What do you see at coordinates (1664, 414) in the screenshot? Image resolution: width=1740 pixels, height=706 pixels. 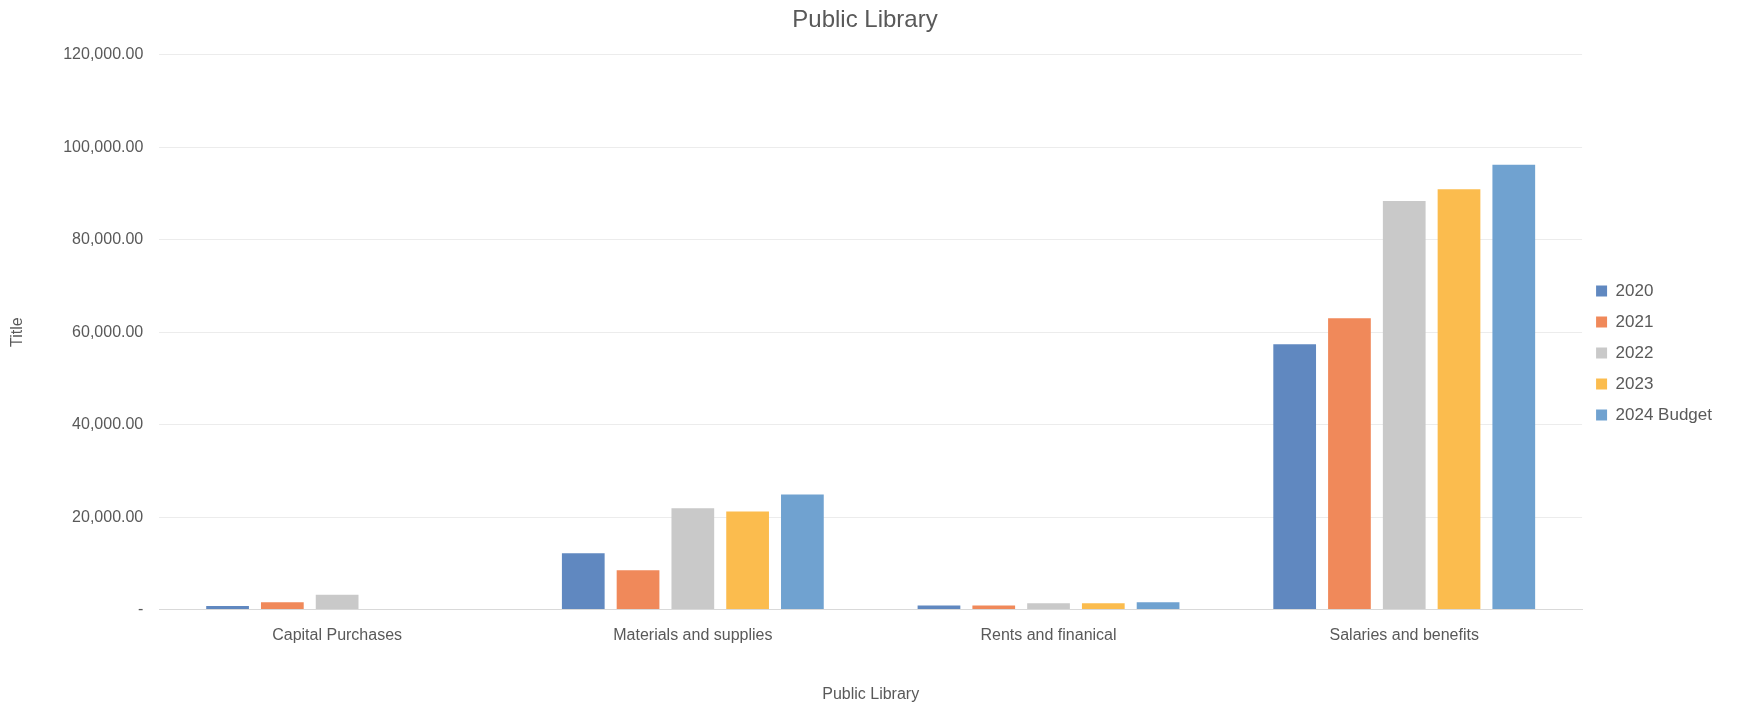 I see `legend-label: 2024 Budget` at bounding box center [1664, 414].